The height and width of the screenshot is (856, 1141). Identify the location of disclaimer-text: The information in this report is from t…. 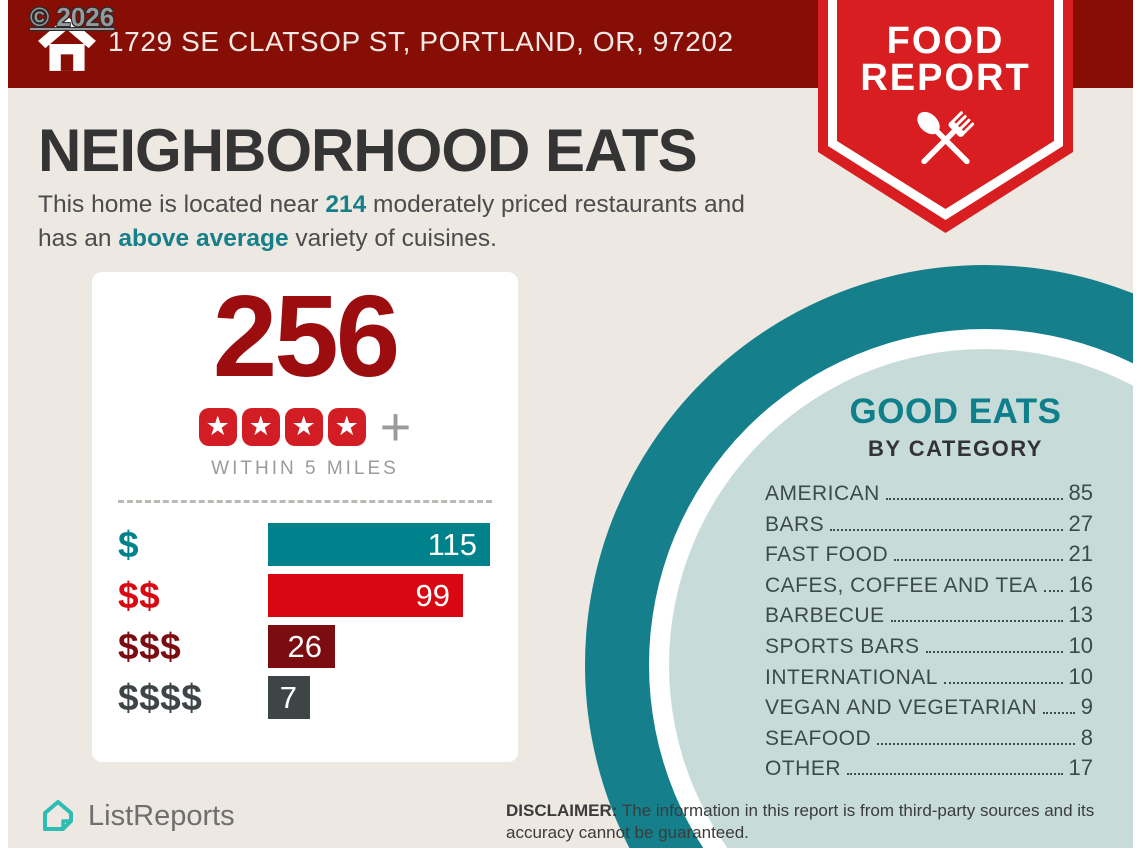
(800, 821).